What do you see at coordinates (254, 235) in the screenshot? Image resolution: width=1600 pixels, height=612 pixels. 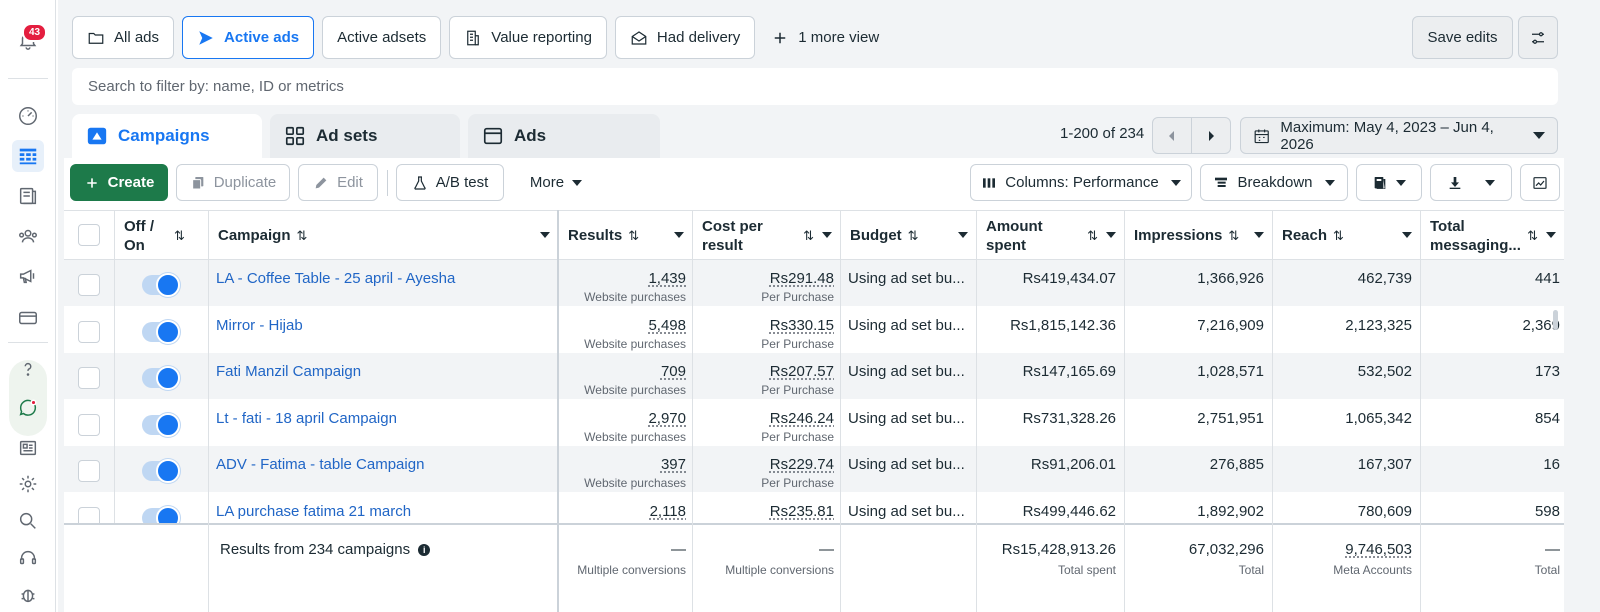 I see `col-campaign-label: Campaign` at bounding box center [254, 235].